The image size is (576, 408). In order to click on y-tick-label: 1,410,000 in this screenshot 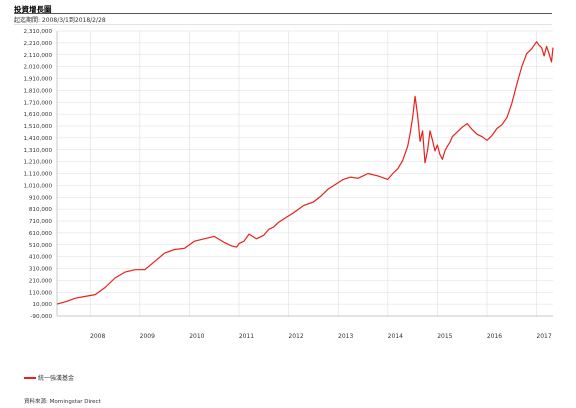, I will do `click(38, 139)`.